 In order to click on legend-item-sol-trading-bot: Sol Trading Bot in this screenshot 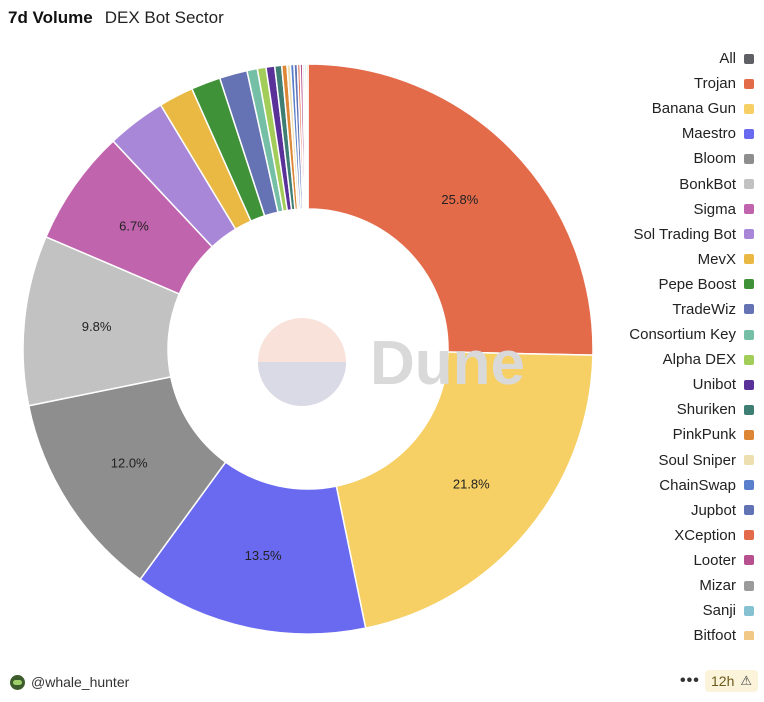, I will do `click(654, 234)`.